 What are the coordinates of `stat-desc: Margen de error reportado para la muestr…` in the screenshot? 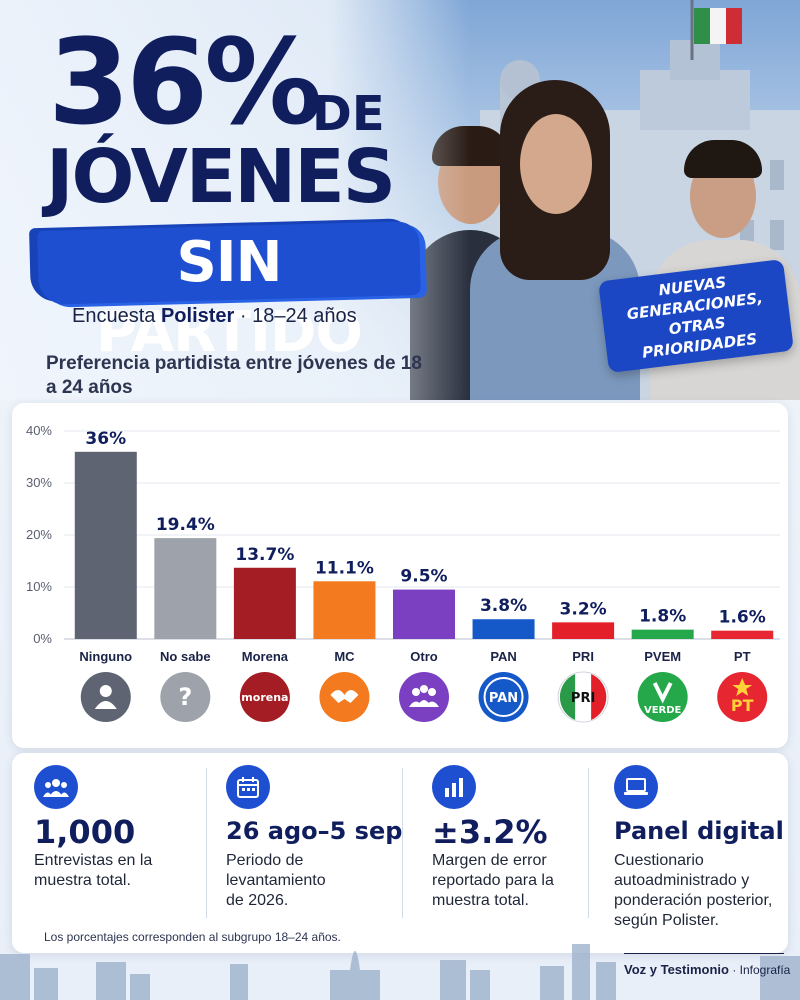 It's located at (493, 880).